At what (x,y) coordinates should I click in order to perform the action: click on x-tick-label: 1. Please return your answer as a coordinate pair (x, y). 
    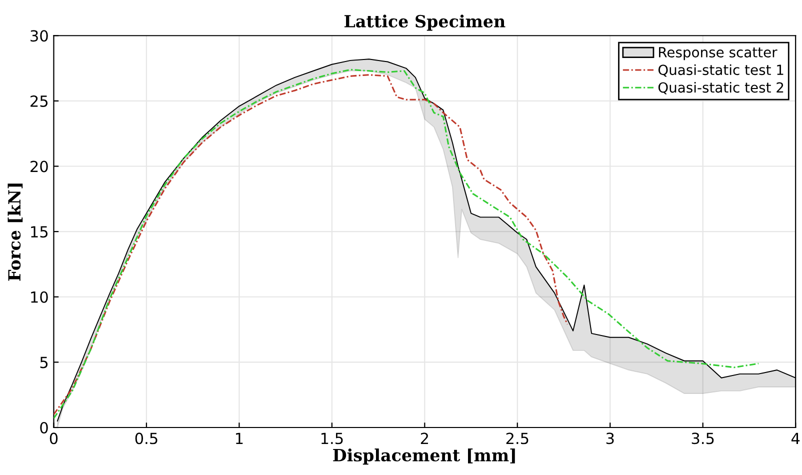
    Looking at the image, I should click on (239, 438).